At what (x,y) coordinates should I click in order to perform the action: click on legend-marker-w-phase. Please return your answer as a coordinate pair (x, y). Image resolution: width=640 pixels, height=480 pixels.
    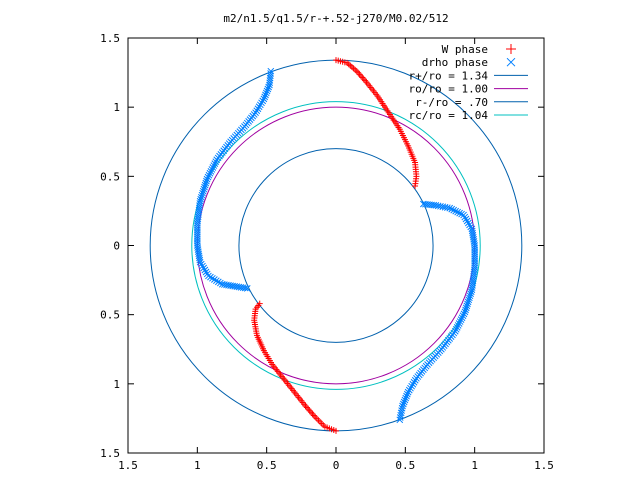
    Looking at the image, I should click on (511, 49).